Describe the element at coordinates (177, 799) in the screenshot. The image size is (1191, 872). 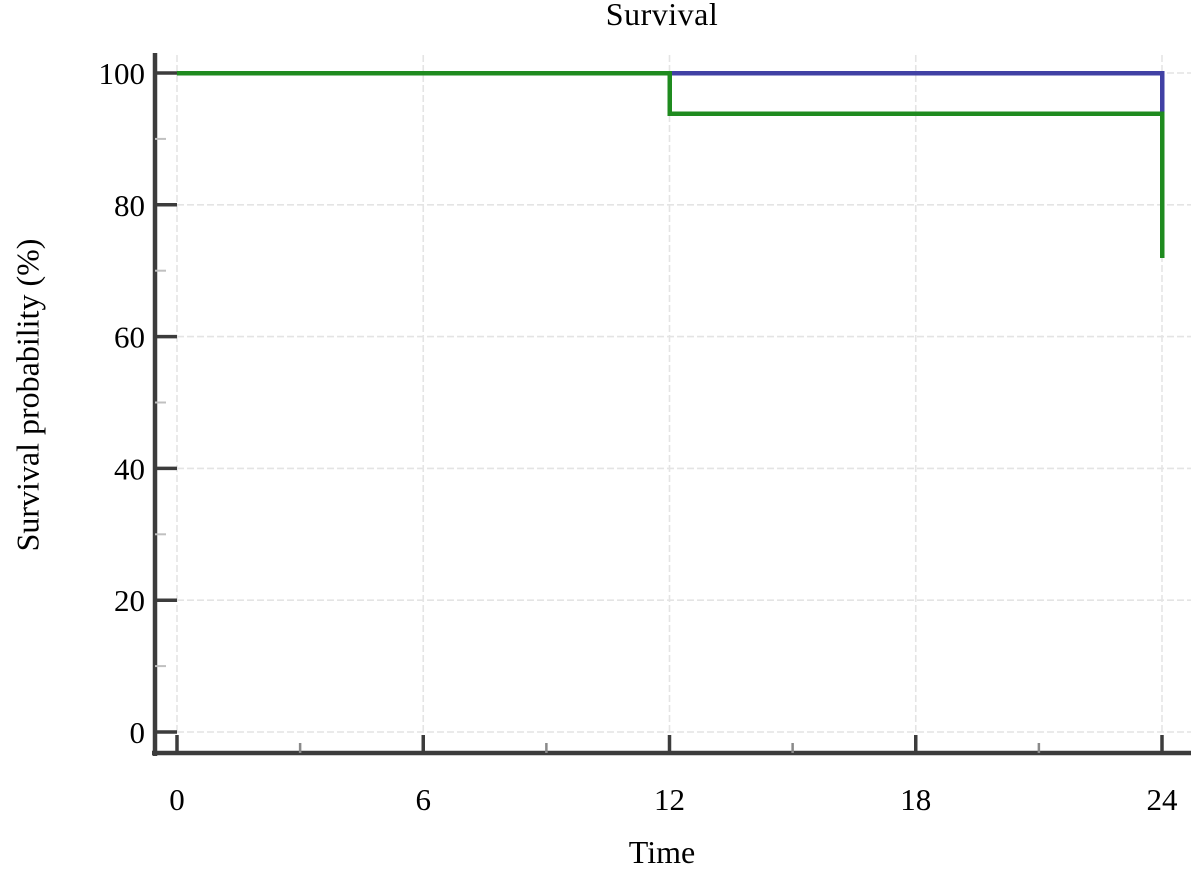
I see `x-tick-label: 0` at that location.